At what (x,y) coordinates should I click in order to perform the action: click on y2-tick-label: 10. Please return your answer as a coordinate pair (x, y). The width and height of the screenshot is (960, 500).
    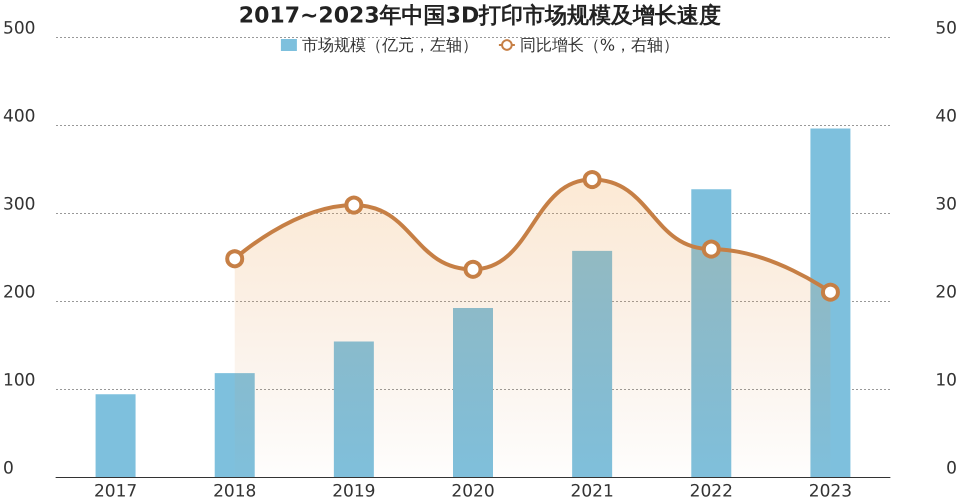
    Looking at the image, I should click on (946, 380).